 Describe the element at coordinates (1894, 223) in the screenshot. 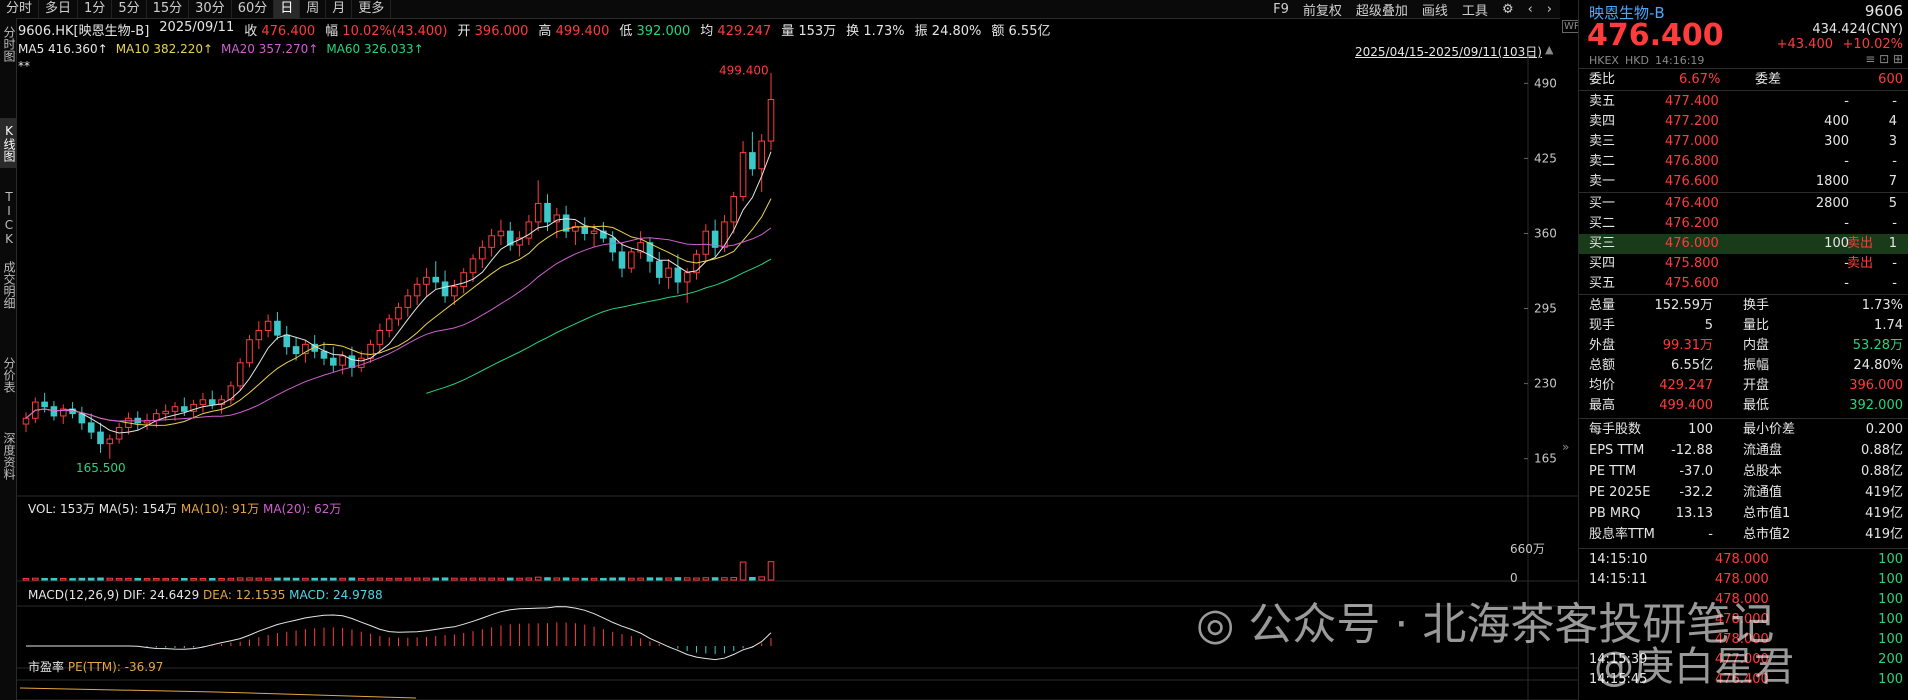

I see `bid-count: -` at that location.